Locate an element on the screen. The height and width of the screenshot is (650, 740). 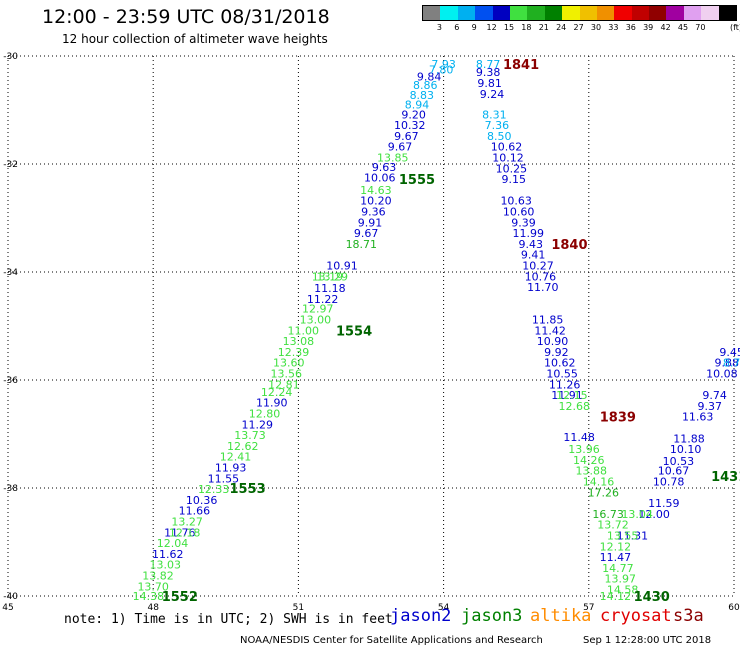
data-point-jason3: 14.63 is located at coordinates (376, 190).